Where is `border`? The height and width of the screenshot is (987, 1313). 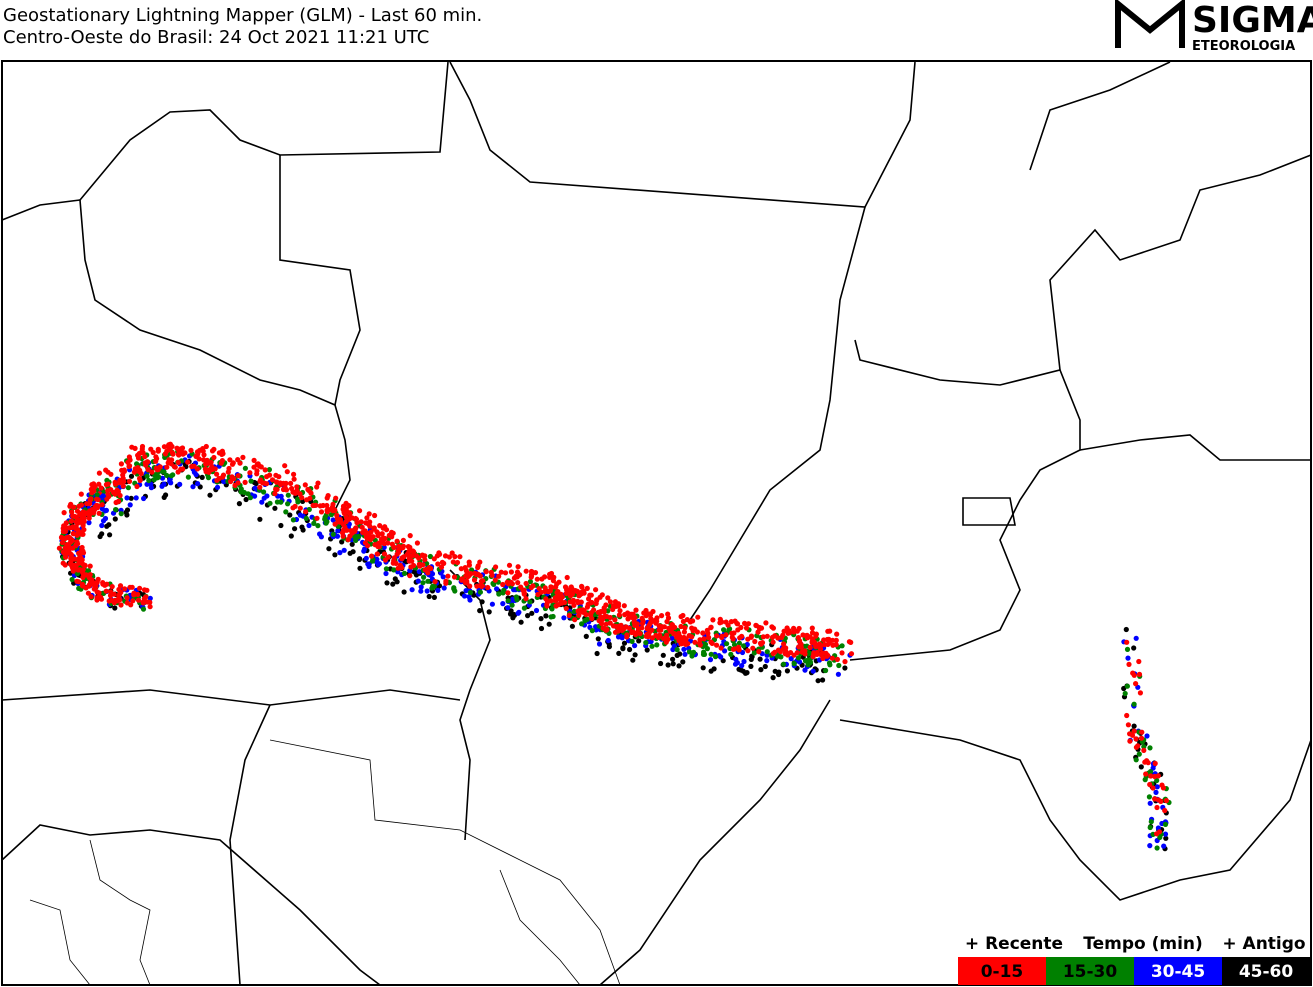 border is located at coordinates (989, 511).